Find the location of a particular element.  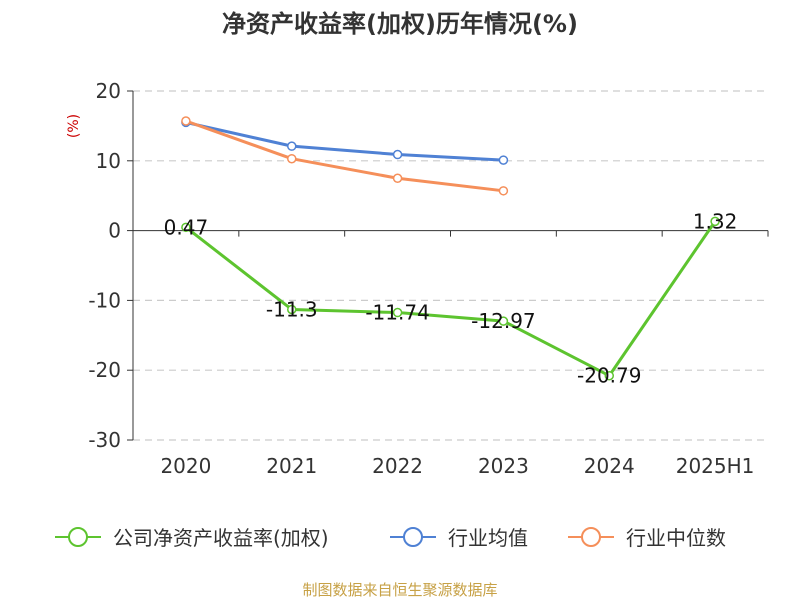

y-tick-label: 10 is located at coordinates (108, 161).